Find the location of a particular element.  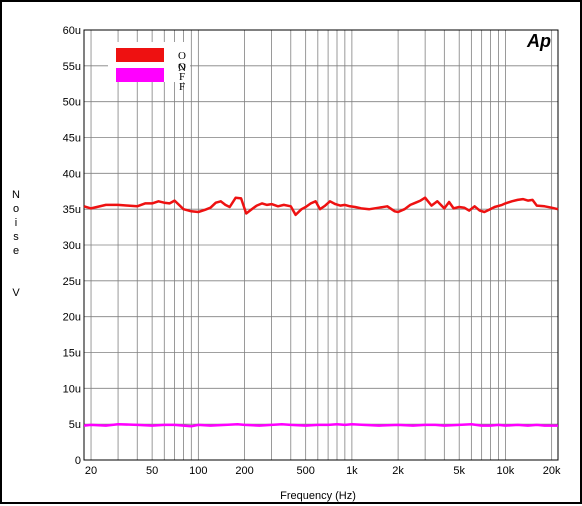

x-tick-label: 20k is located at coordinates (552, 471).